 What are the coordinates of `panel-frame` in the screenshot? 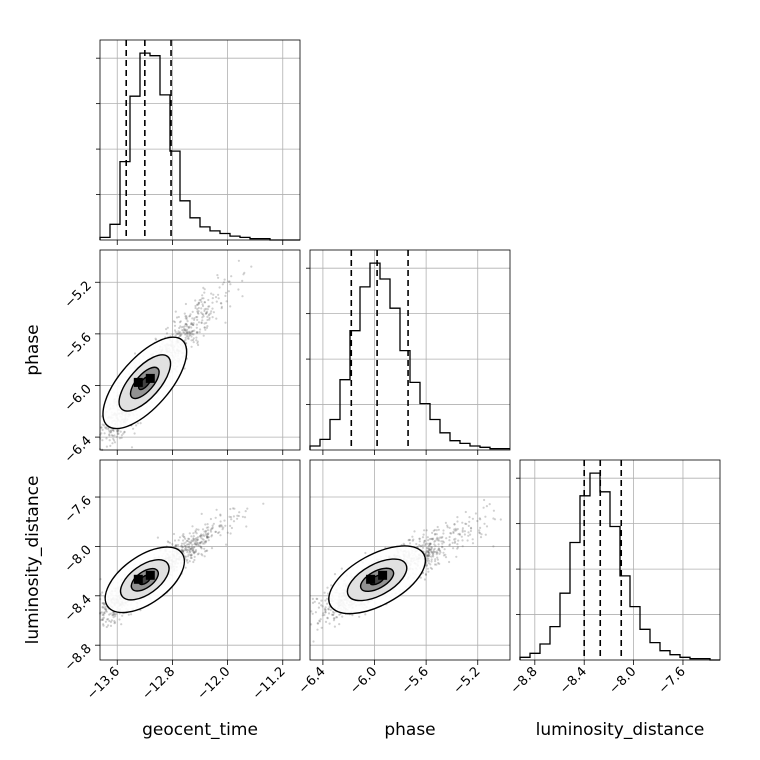 It's located at (200, 350).